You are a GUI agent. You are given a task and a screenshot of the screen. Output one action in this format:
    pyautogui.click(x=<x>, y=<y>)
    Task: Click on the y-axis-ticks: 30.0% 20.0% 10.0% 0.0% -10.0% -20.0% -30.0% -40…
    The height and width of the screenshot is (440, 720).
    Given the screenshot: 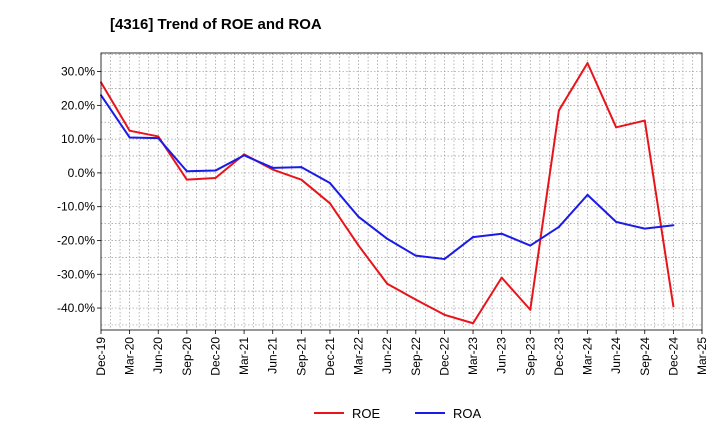 What is the action you would take?
    pyautogui.click(x=79, y=190)
    